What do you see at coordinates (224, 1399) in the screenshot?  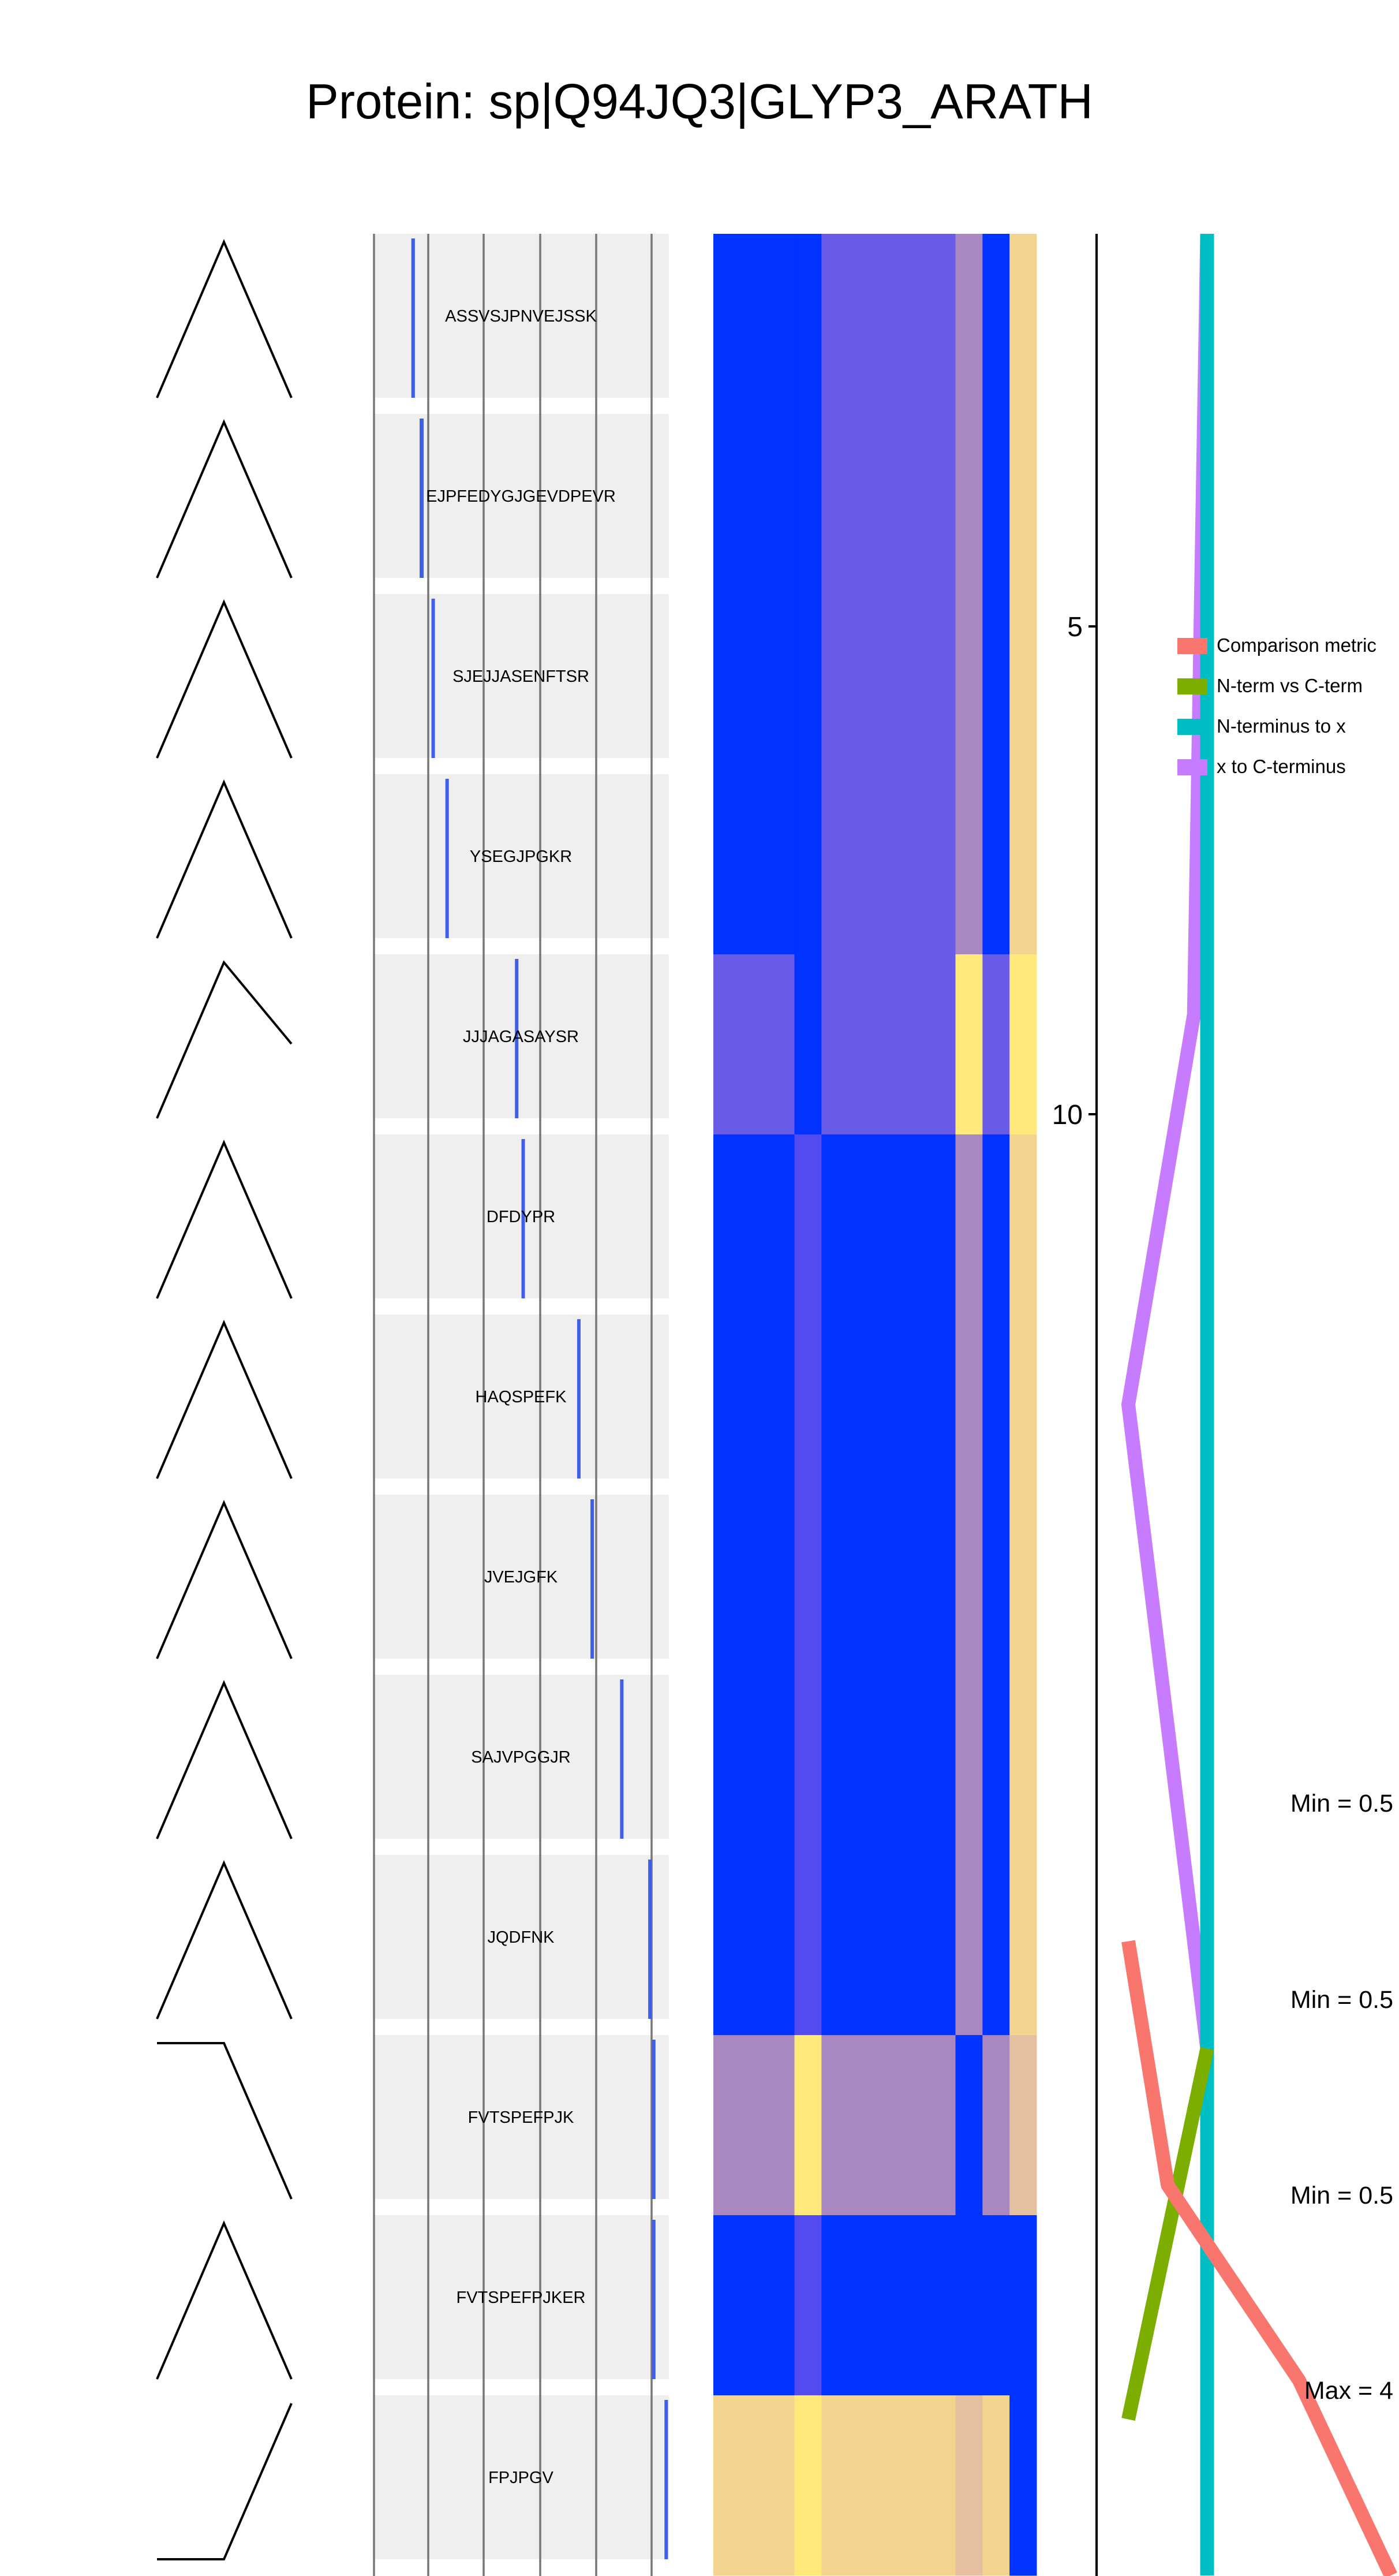 I see `tree-panel` at bounding box center [224, 1399].